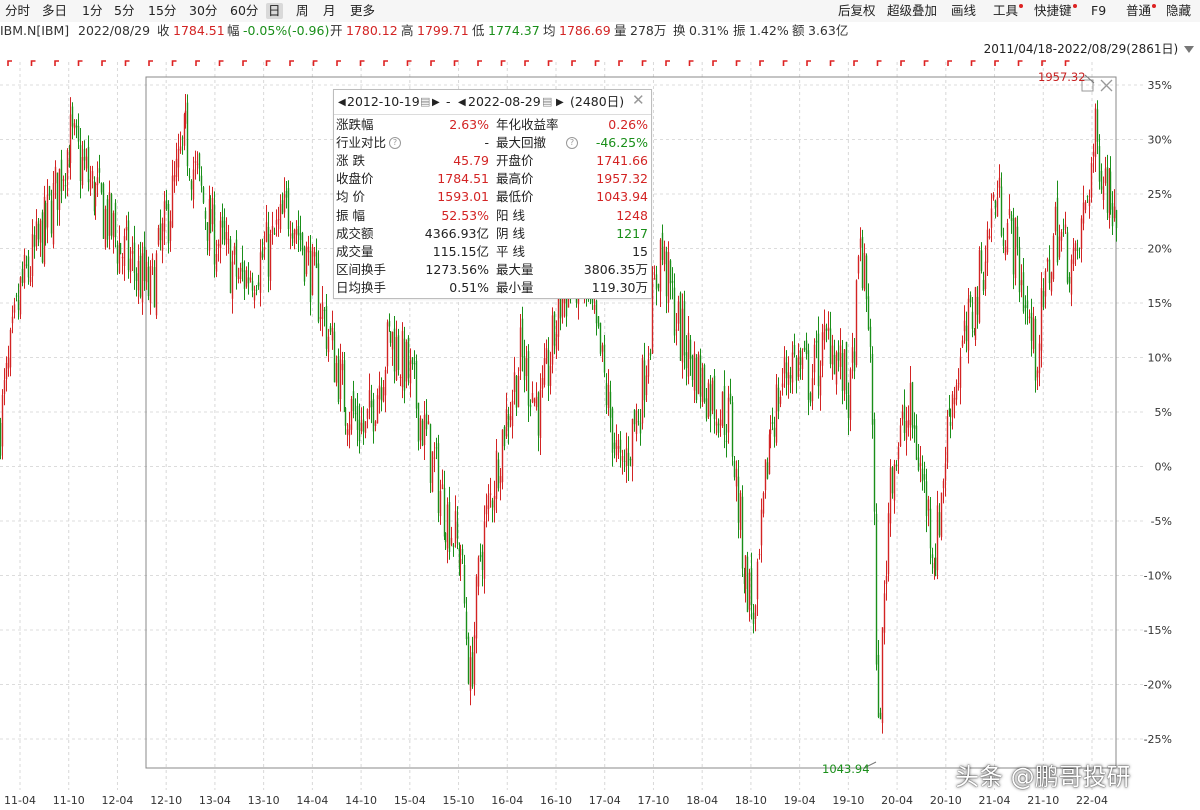 The width and height of the screenshot is (1200, 810). What do you see at coordinates (383, 101) in the screenshot?
I see `start-date-field: 2012-10-19` at bounding box center [383, 101].